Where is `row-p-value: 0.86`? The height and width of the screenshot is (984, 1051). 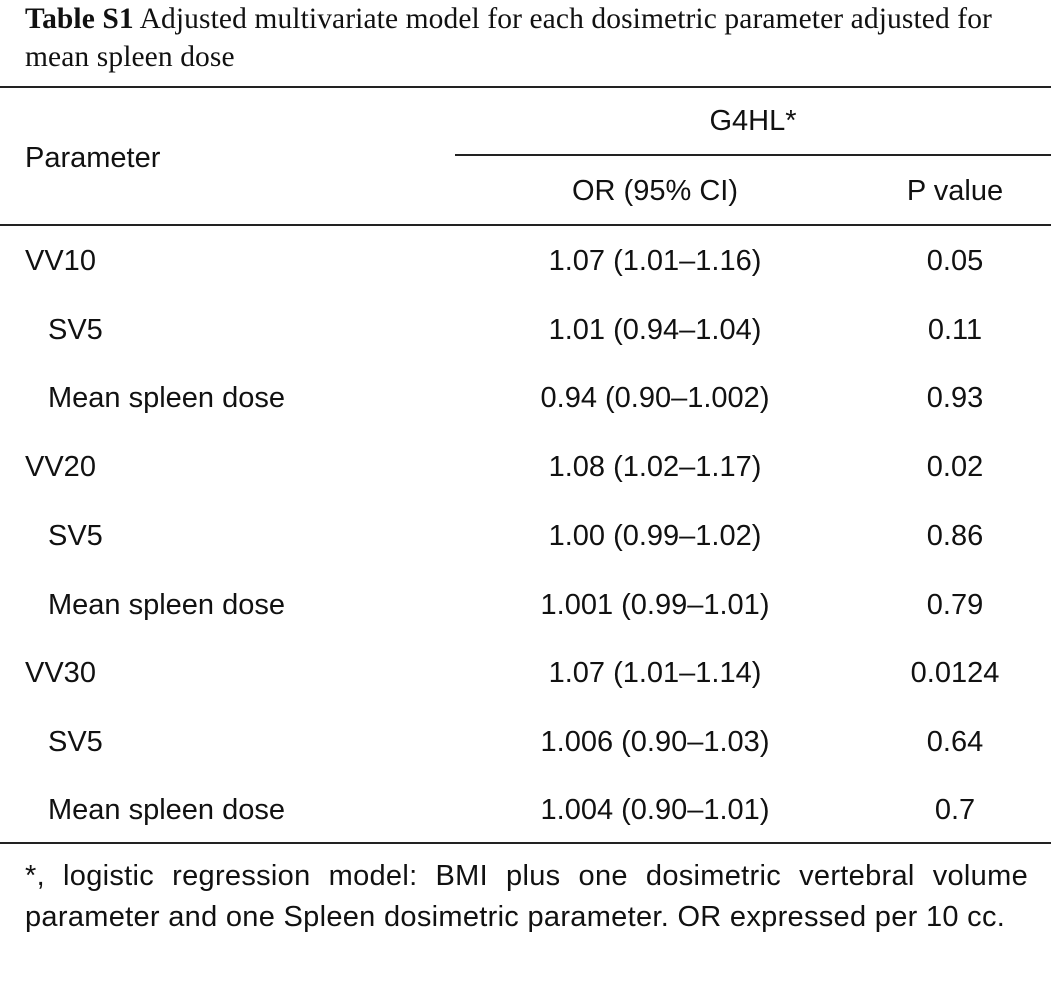 row-p-value: 0.86 is located at coordinates (955, 536).